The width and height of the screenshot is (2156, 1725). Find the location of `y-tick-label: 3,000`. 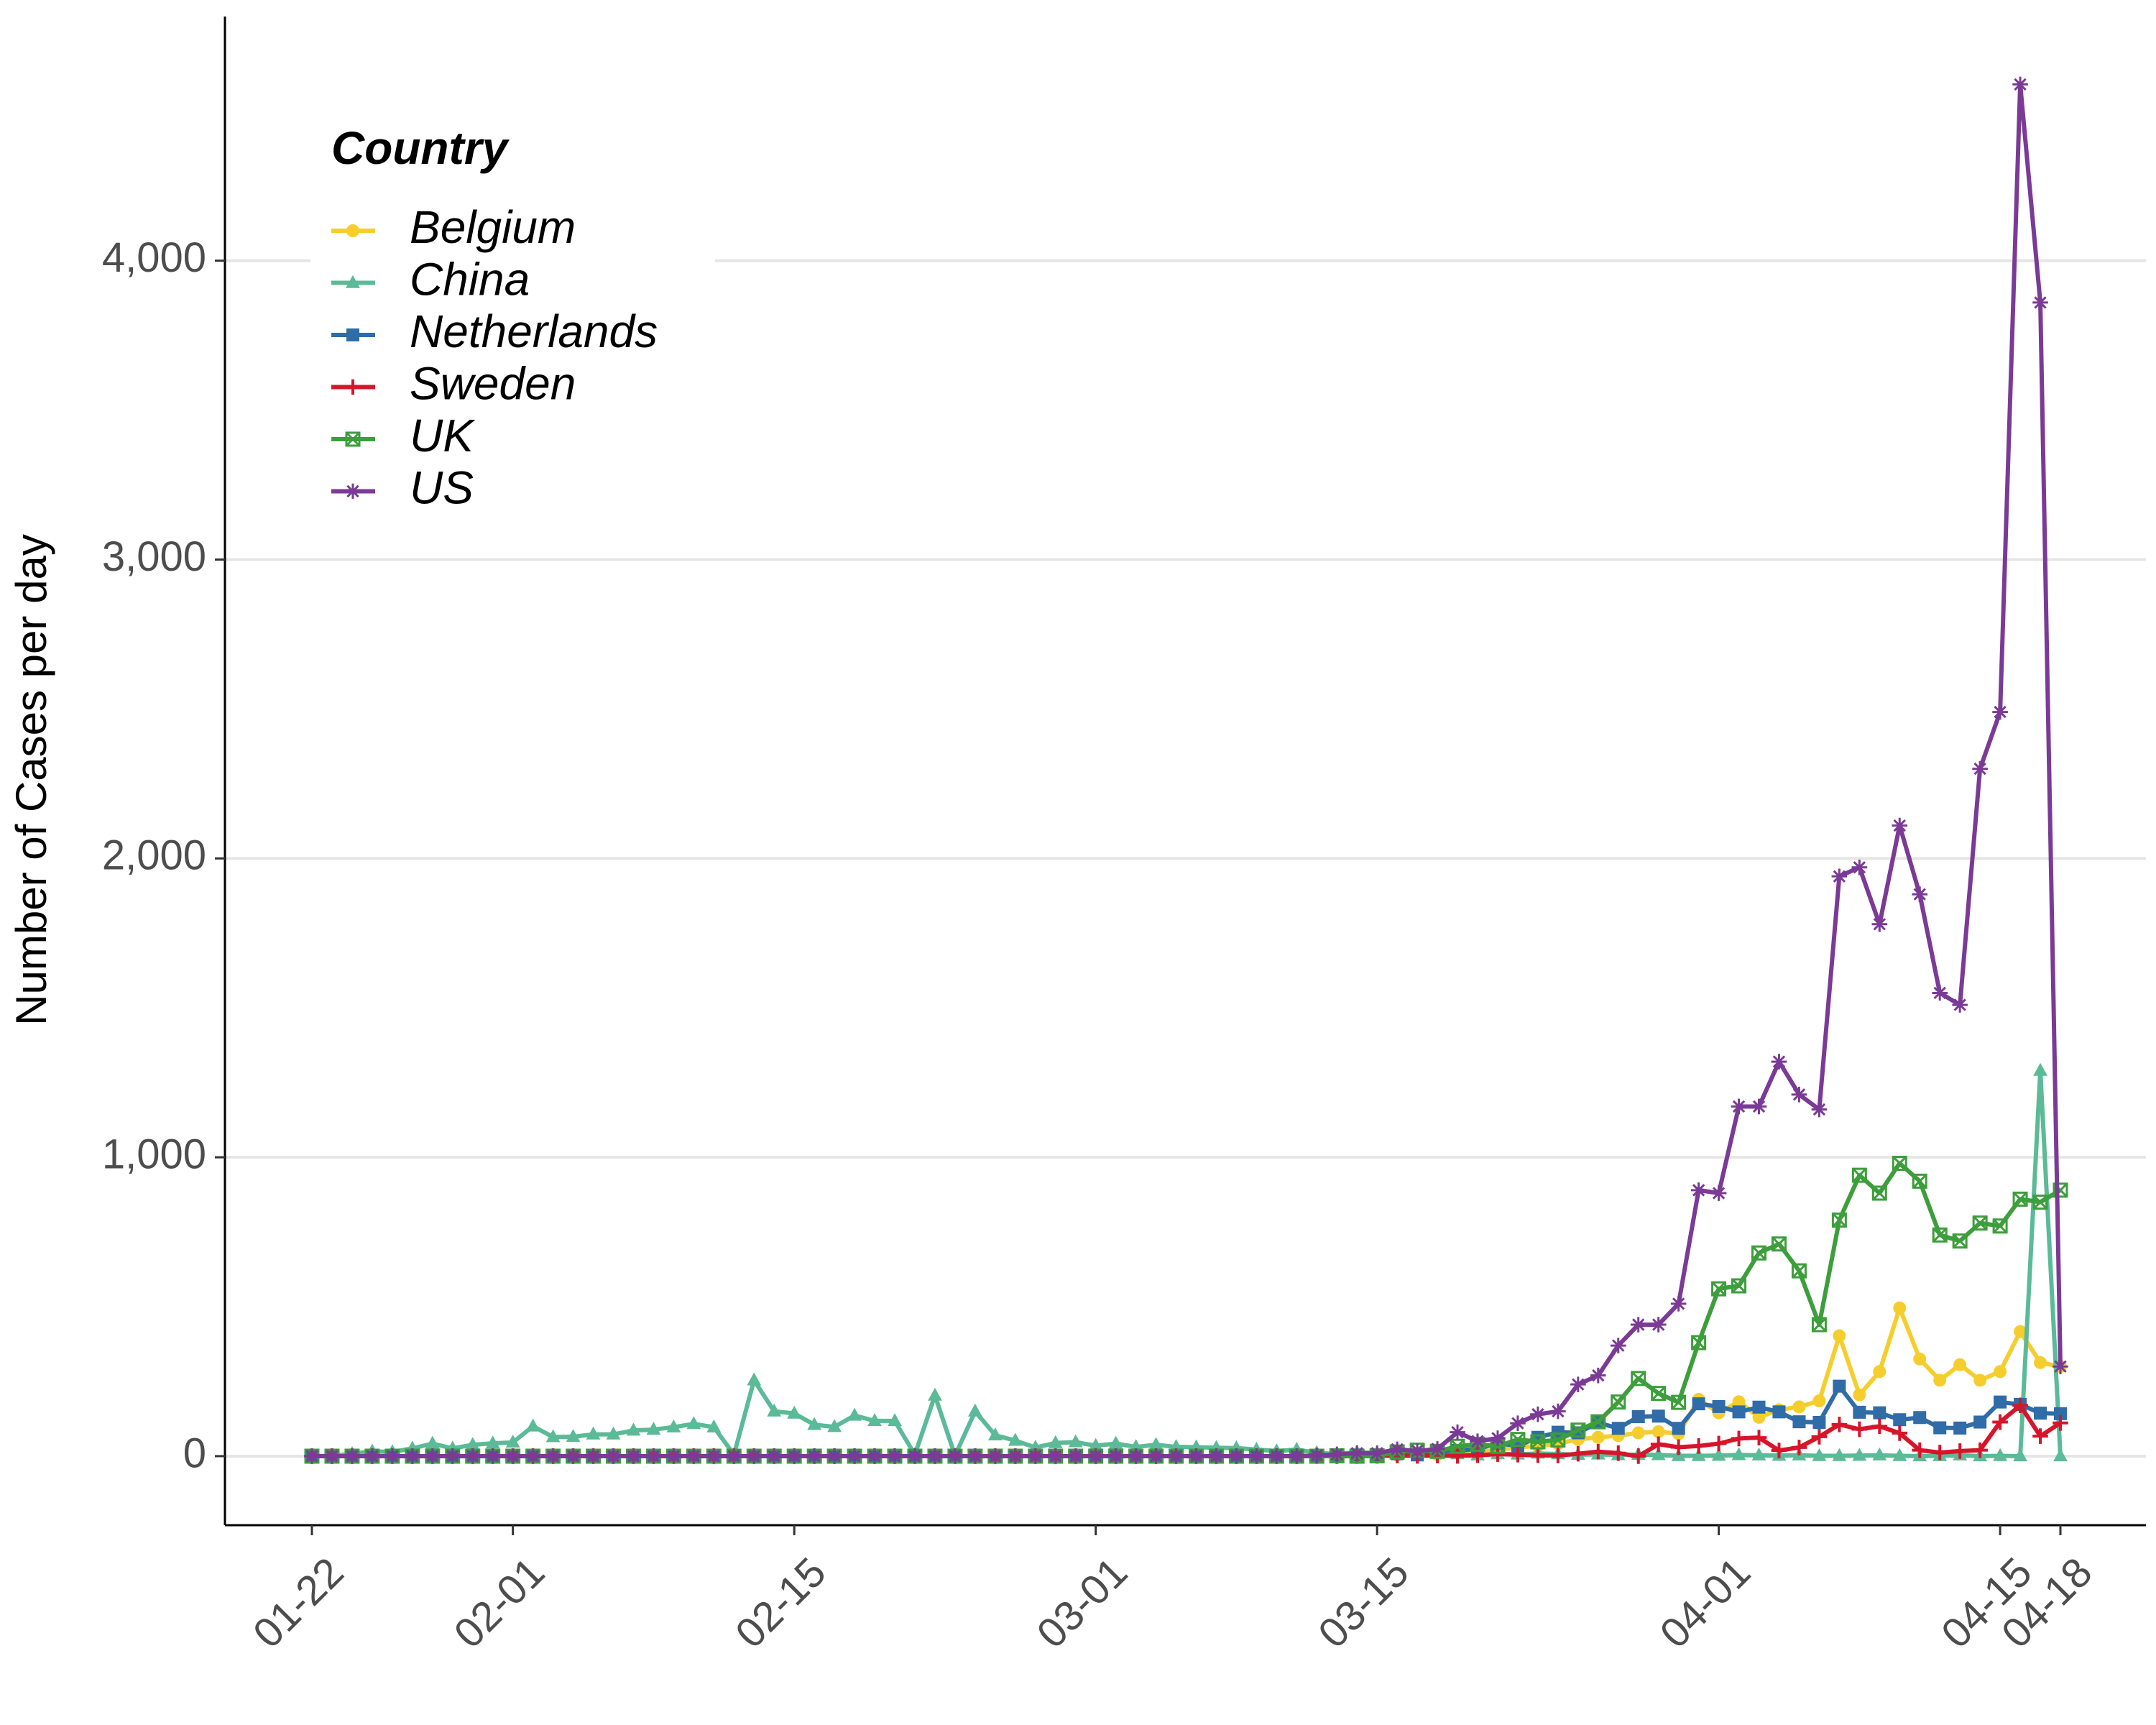

y-tick-label: 3,000 is located at coordinates (154, 556).